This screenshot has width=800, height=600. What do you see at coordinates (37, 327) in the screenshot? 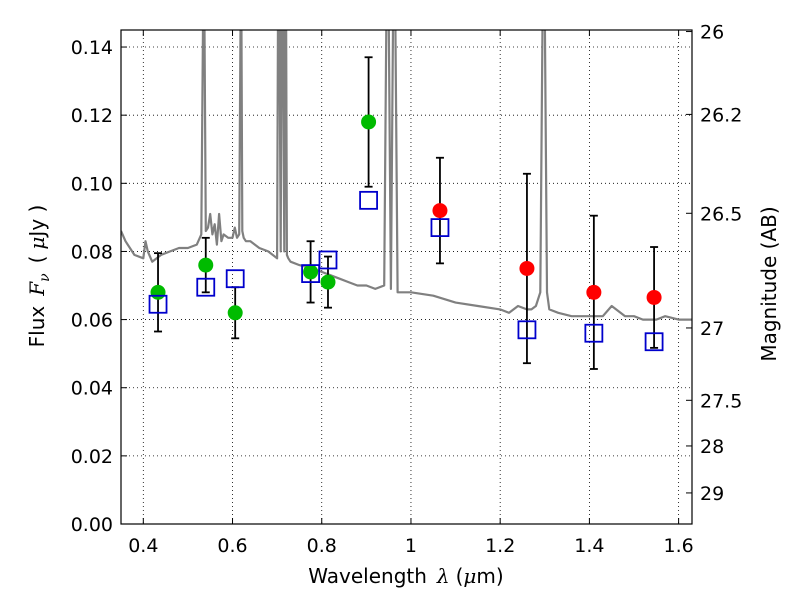
I see `y-axis-label-text: Flux` at bounding box center [37, 327].